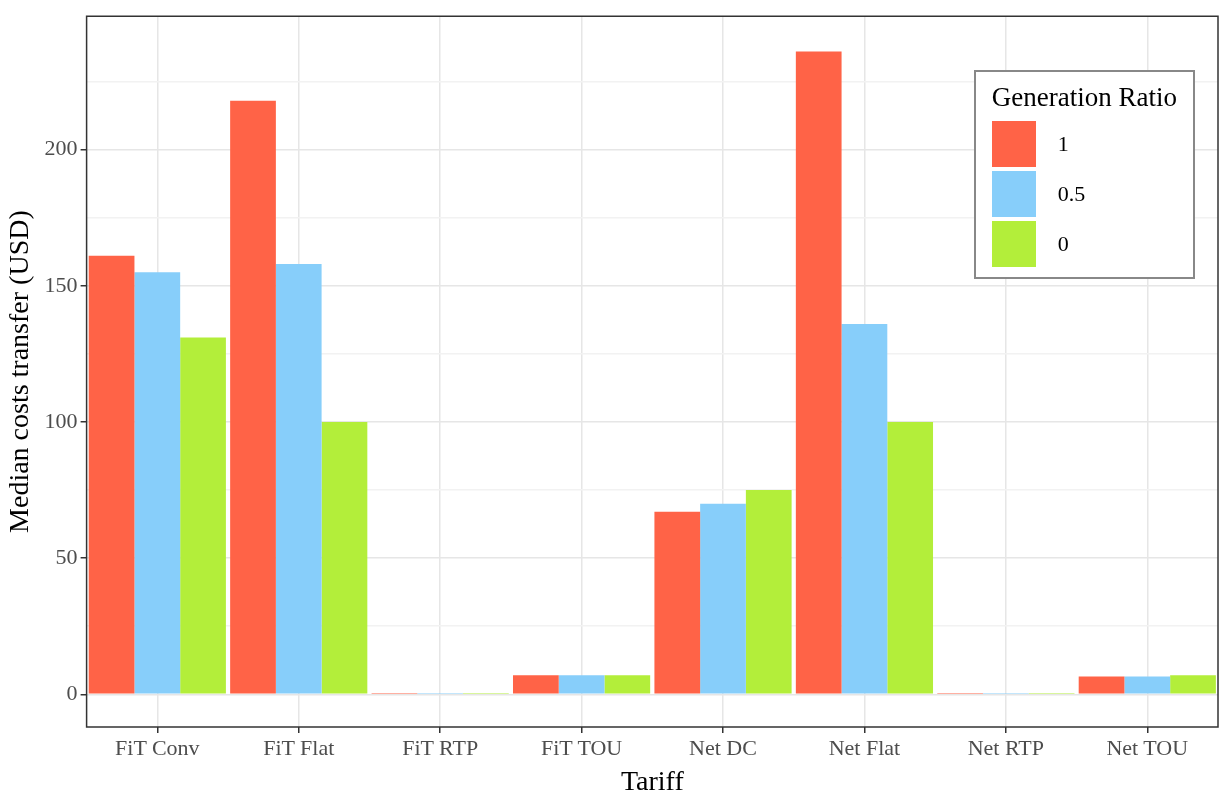 This screenshot has width=1220, height=803. I want to click on x-axis-title: Tariff, so click(652, 780).